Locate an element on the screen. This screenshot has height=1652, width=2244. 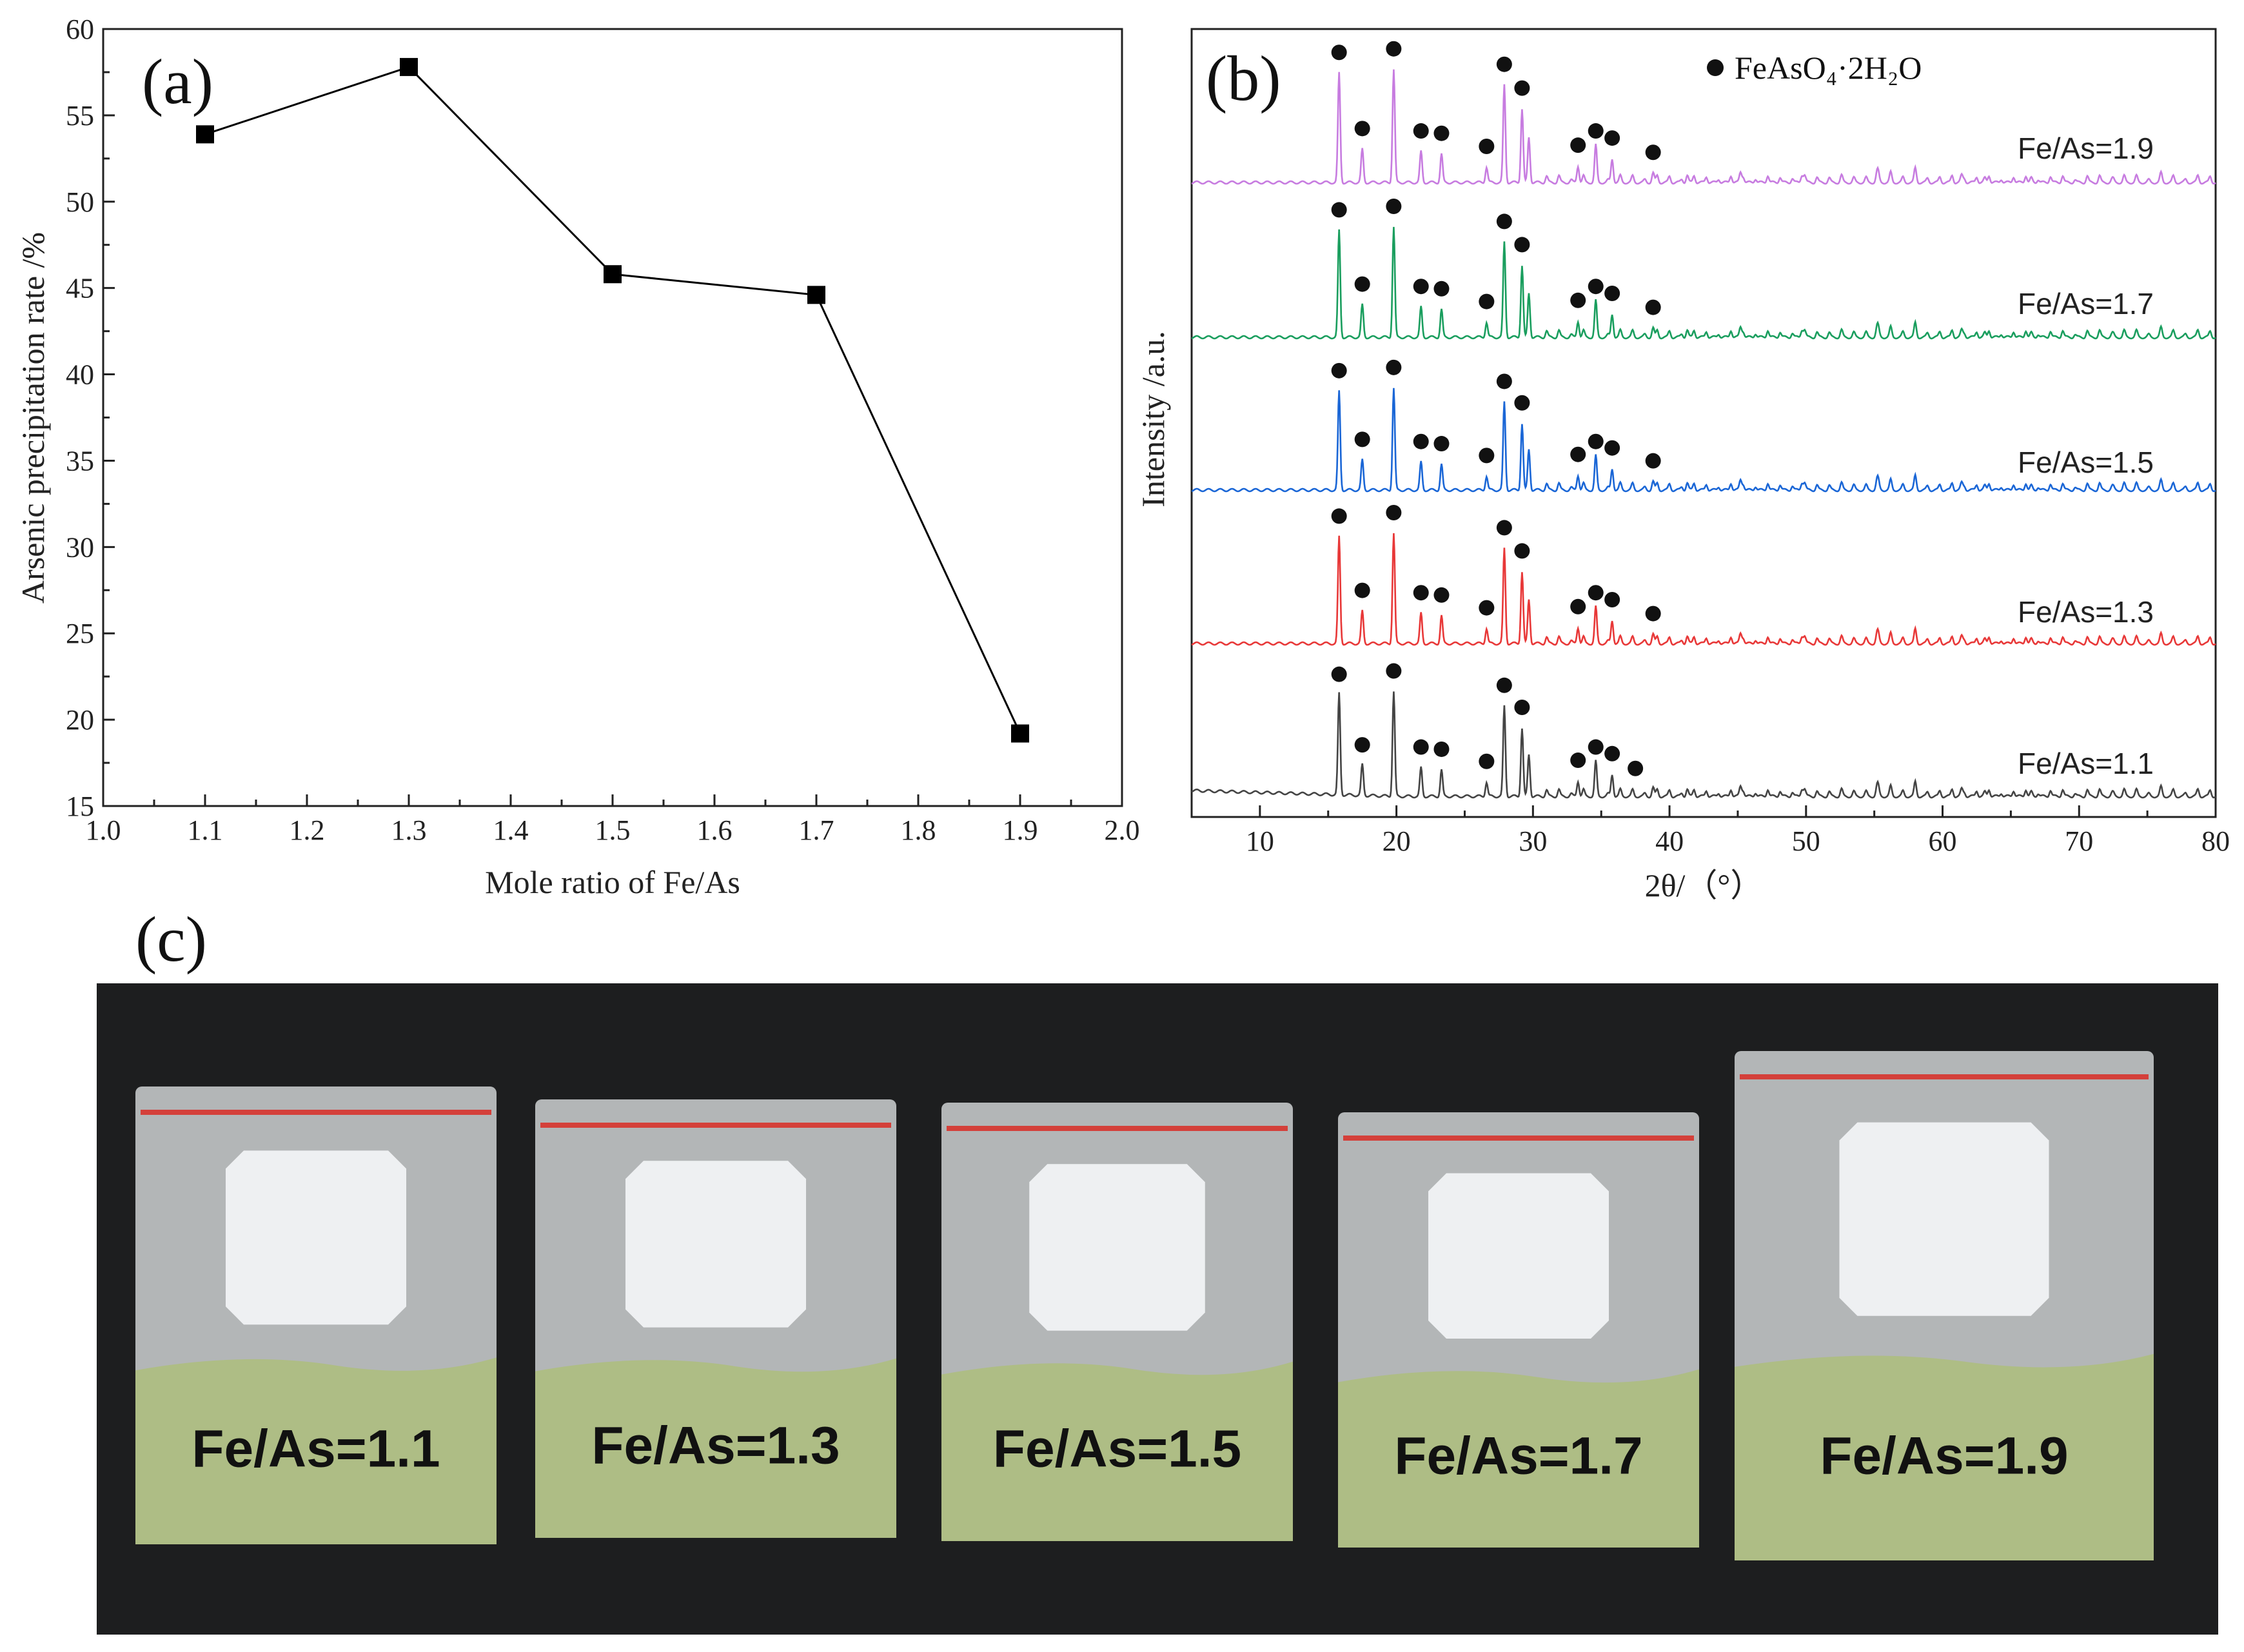
sample-bag: Fe/As=1.9 is located at coordinates (1944, 1305).